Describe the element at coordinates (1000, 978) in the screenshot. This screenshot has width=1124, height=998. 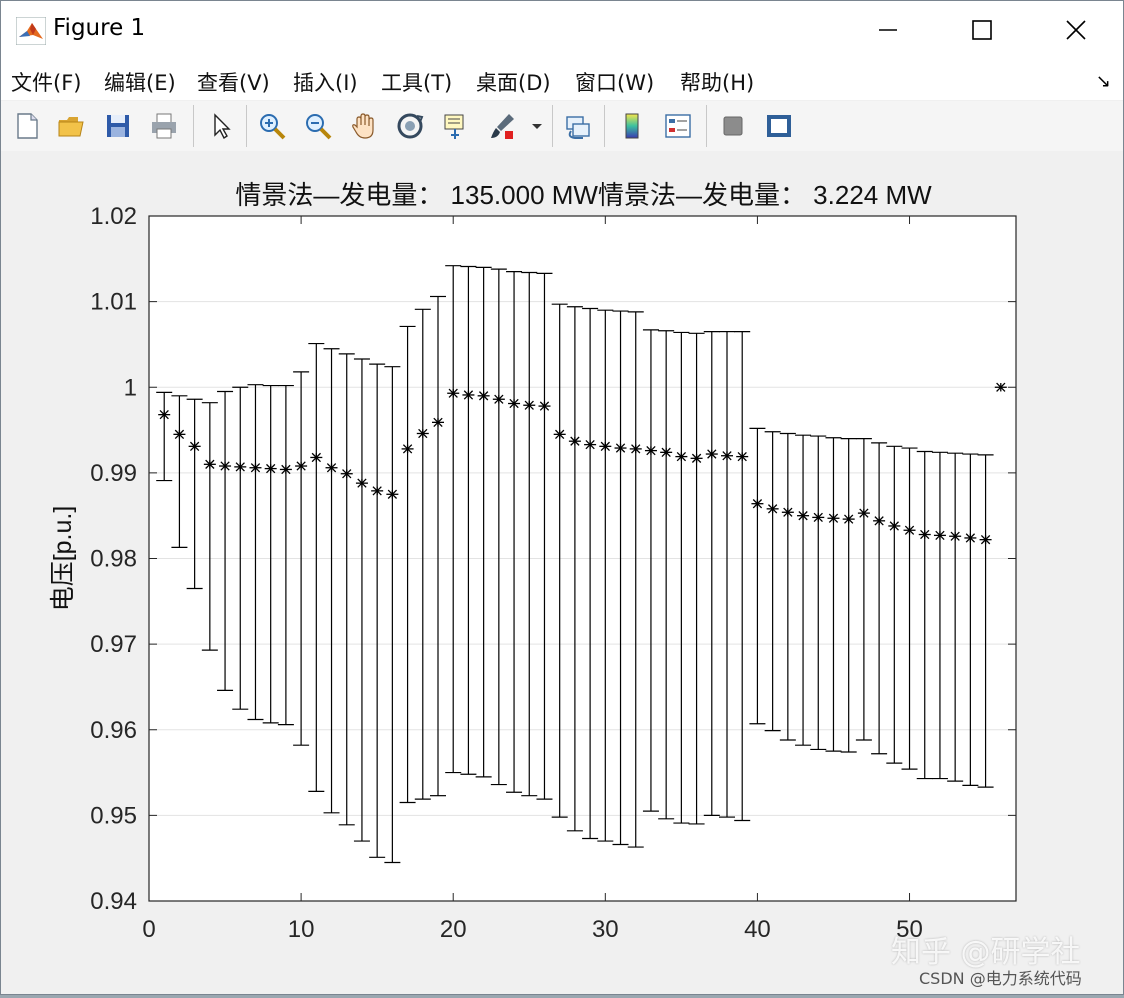
I see `csdn-watermark: CSDN @电力系统代码` at that location.